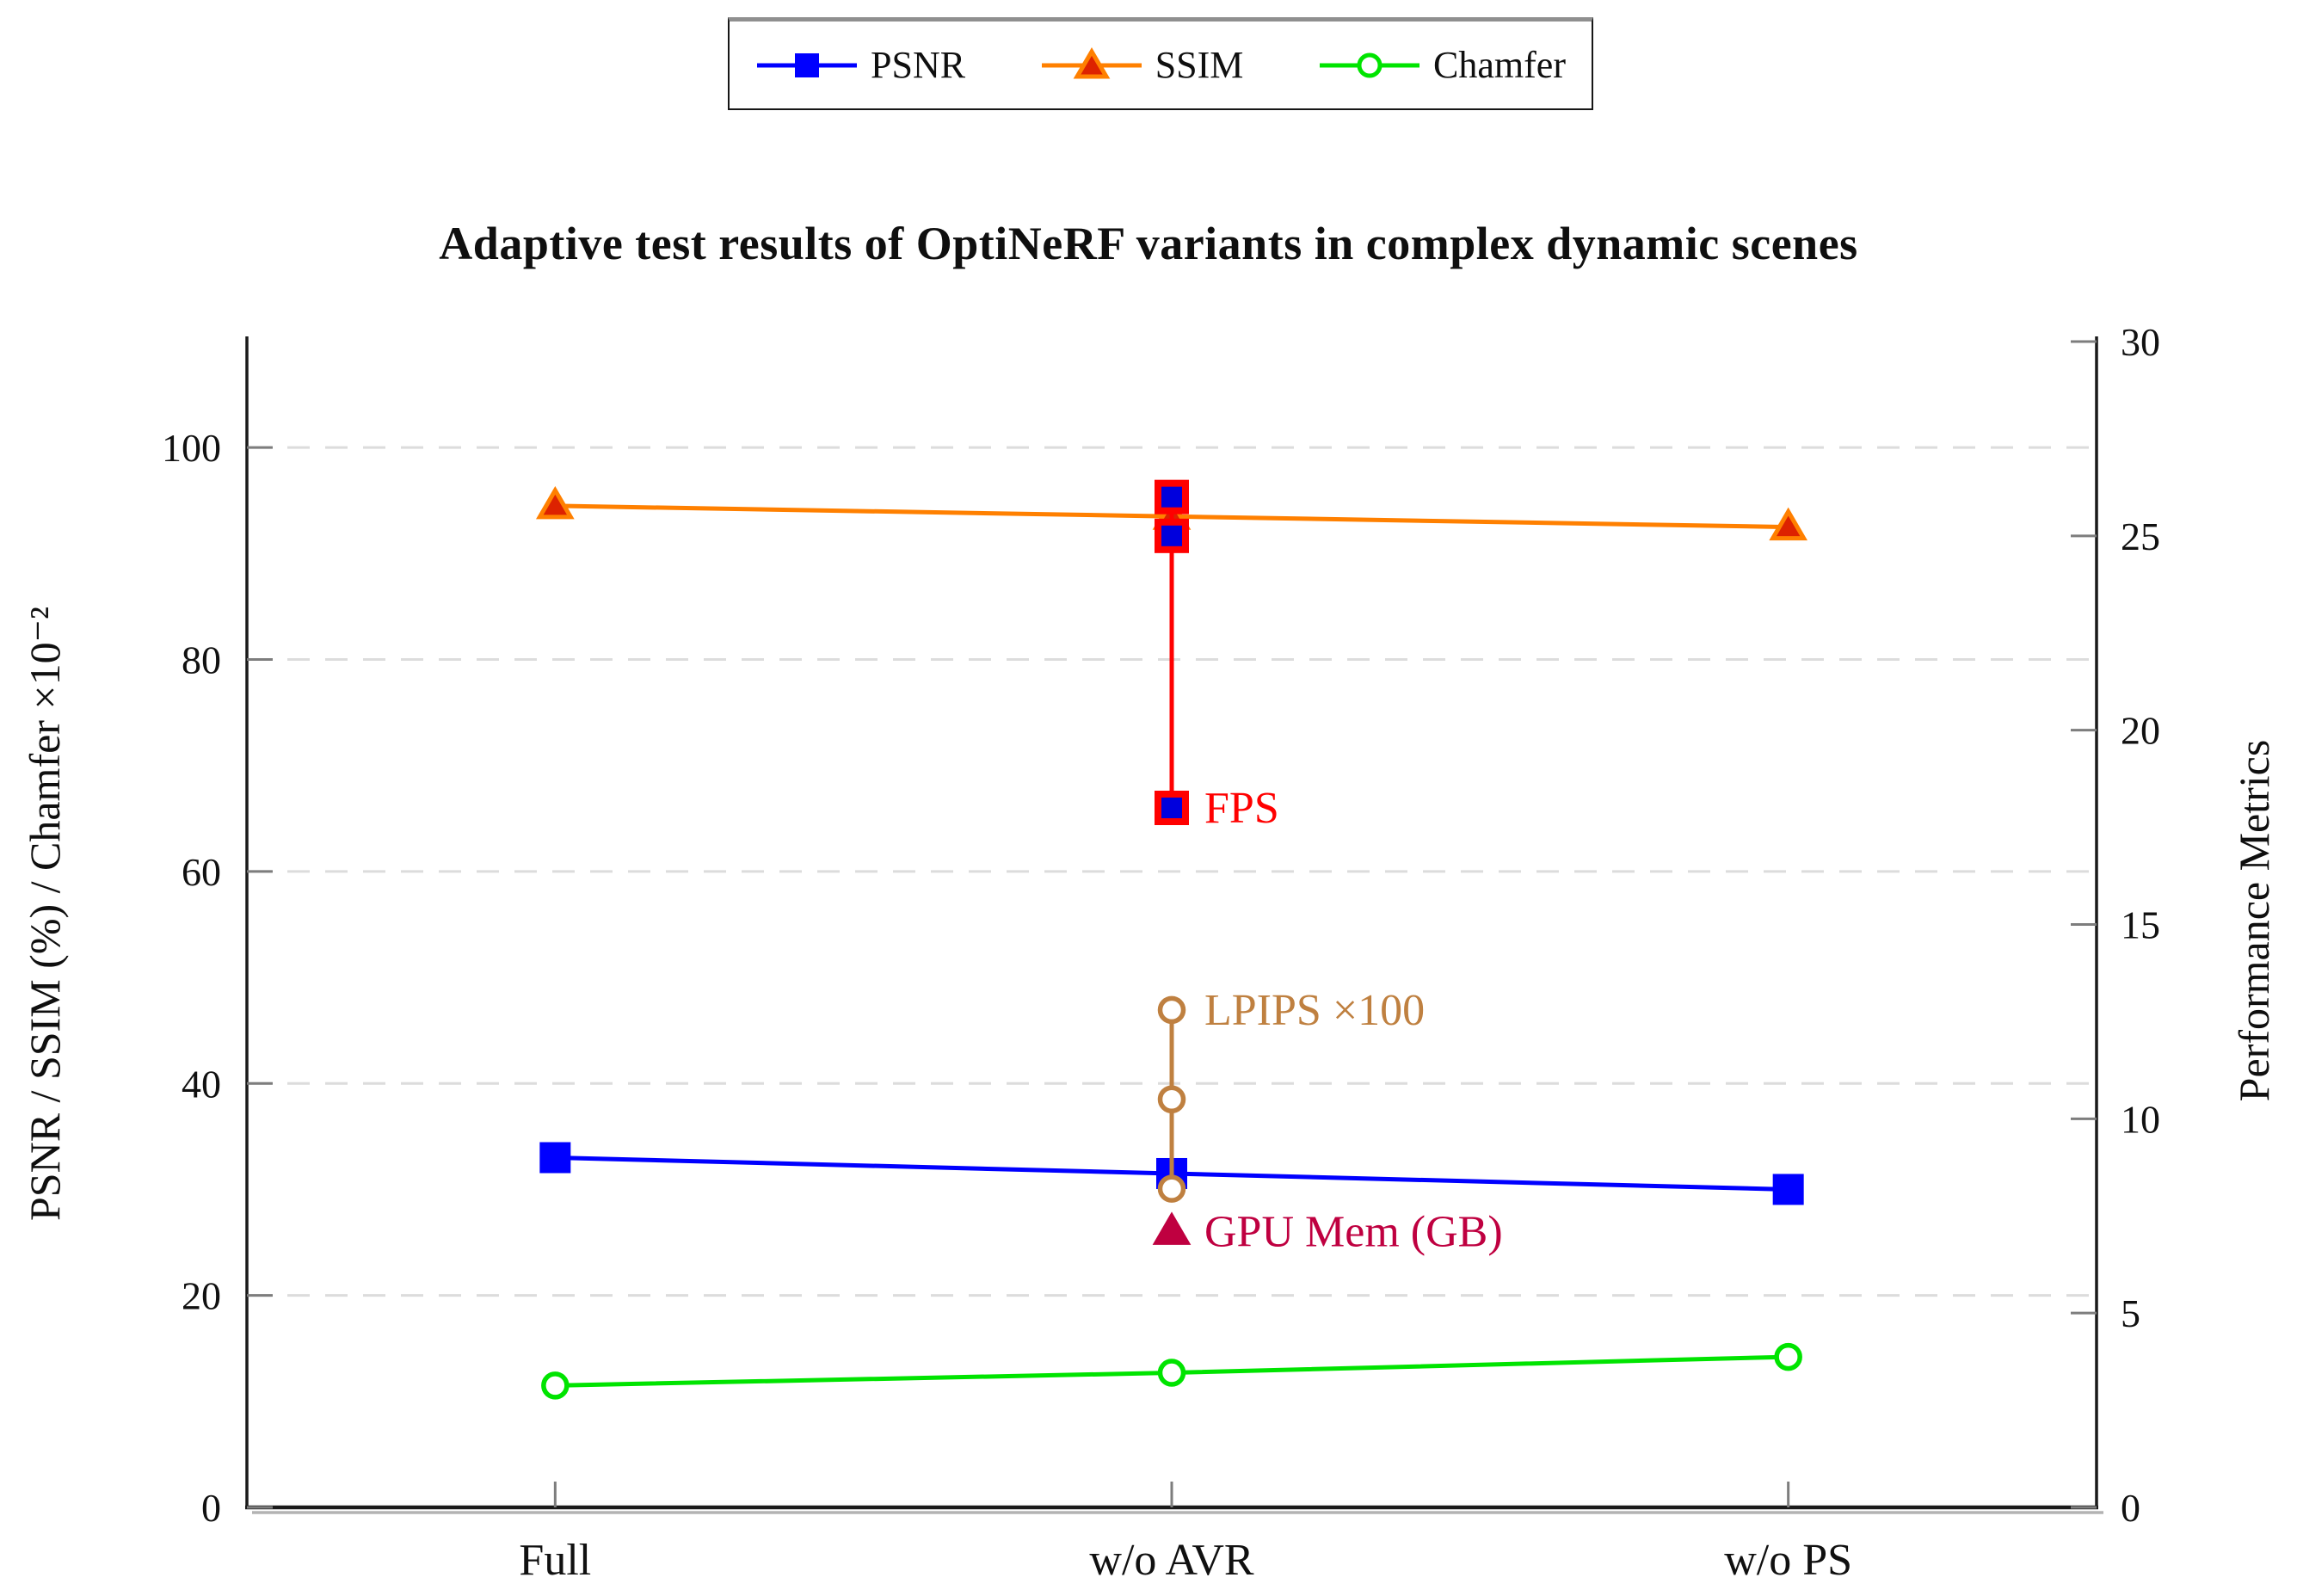 The height and width of the screenshot is (1596, 2297). I want to click on legend-item-chamfer: Chamfer, so click(1442, 65).